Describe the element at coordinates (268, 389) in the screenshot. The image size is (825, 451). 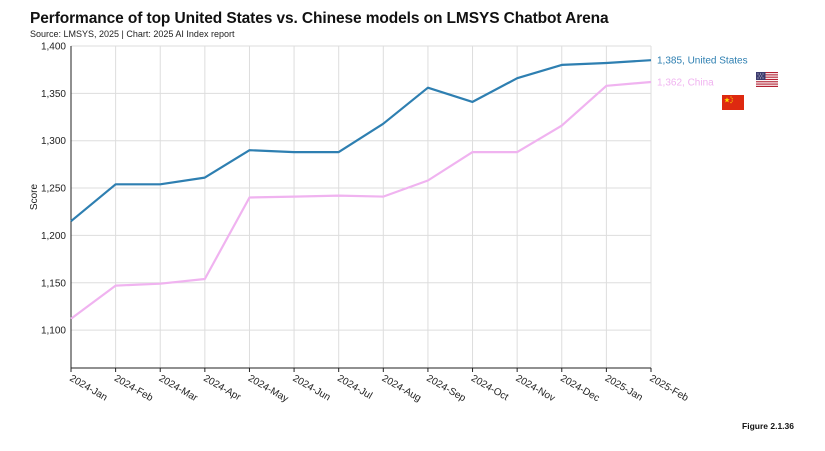
I see `x-tick-label: 2024-May` at that location.